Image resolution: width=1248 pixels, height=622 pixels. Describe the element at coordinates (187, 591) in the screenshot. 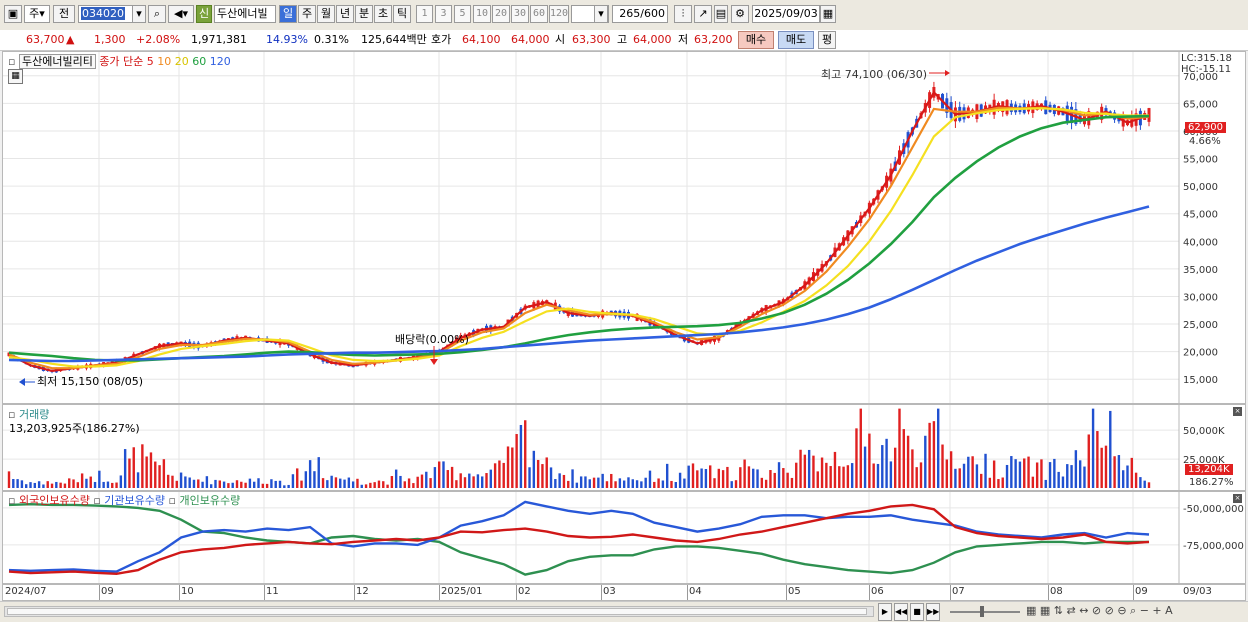

I see `x-tick-label: 10` at that location.